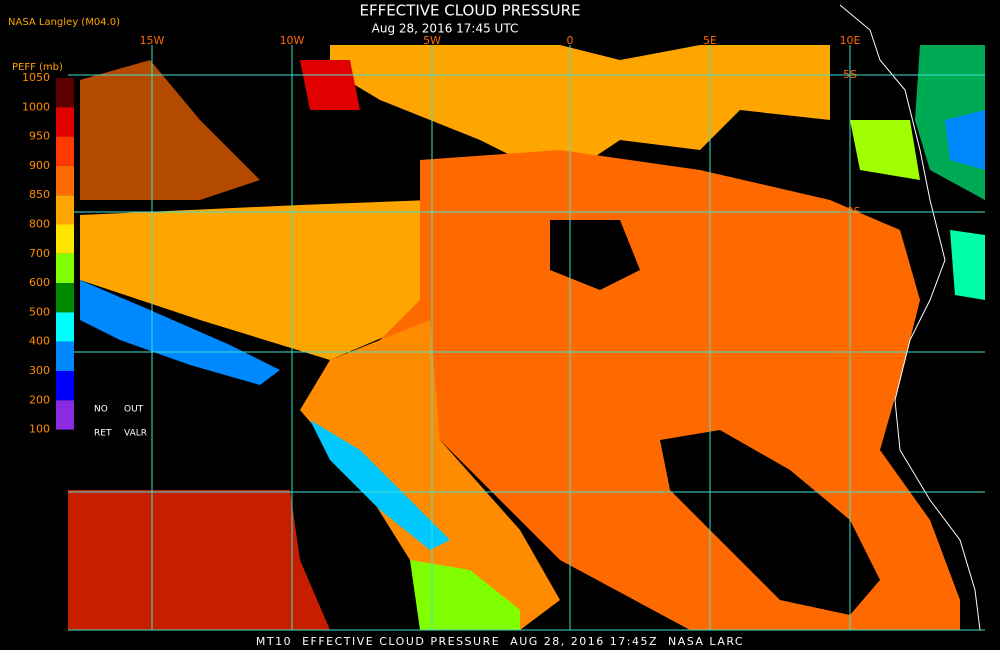  Describe the element at coordinates (445, 29) in the screenshot. I see `subtitle: Aug 28, 2016 17:45 UTC` at that location.